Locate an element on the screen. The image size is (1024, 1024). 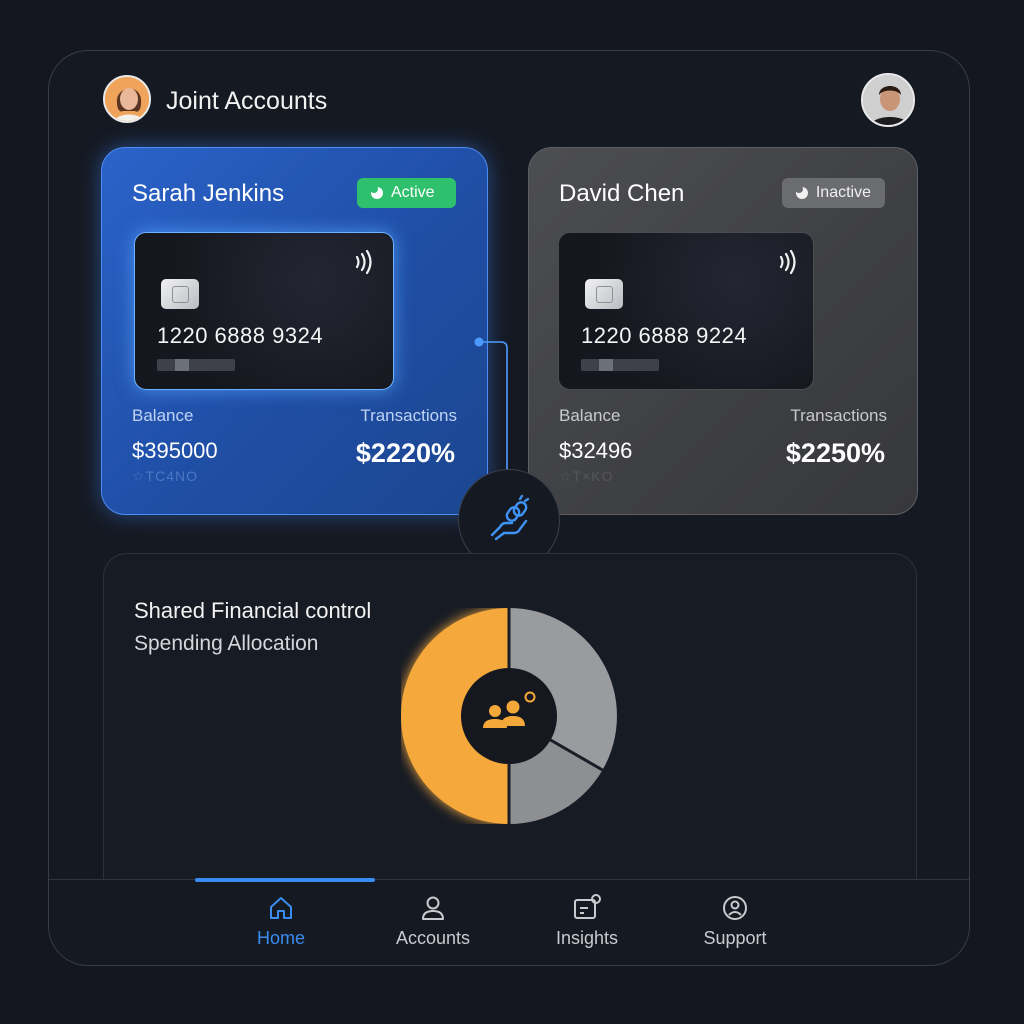
insights-icon is located at coordinates (587, 906).